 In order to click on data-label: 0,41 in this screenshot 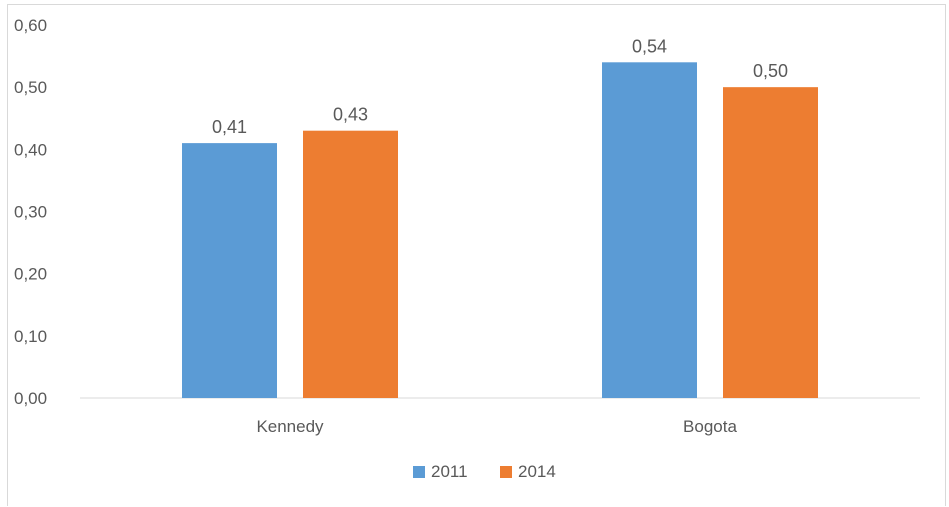, I will do `click(229, 127)`.